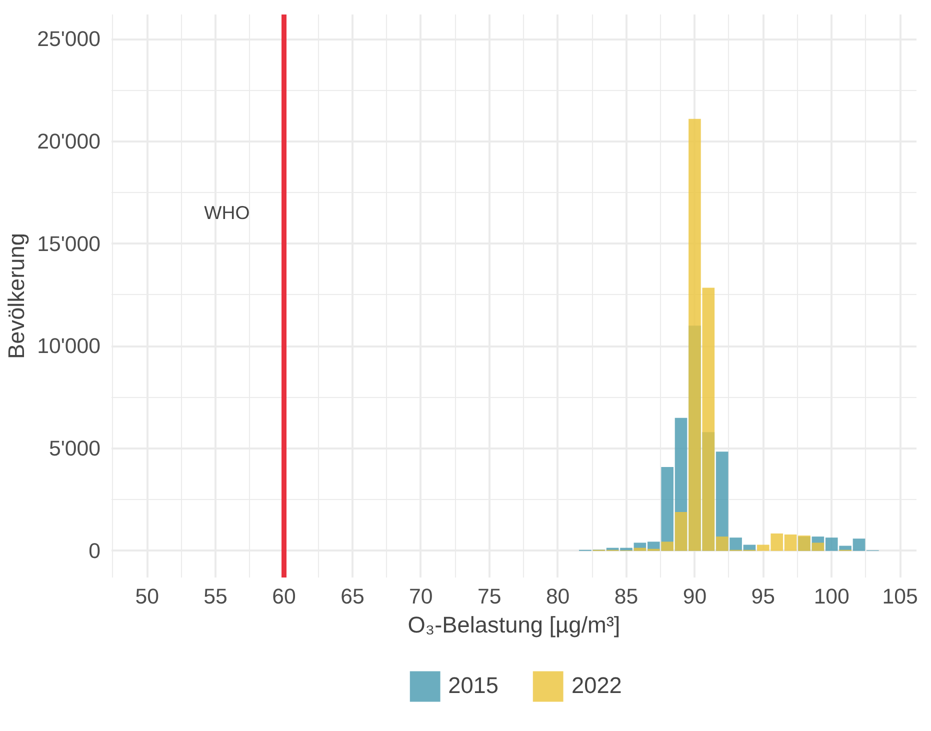 The width and height of the screenshot is (931, 731). What do you see at coordinates (597, 685) in the screenshot?
I see `legend-label: 2022` at bounding box center [597, 685].